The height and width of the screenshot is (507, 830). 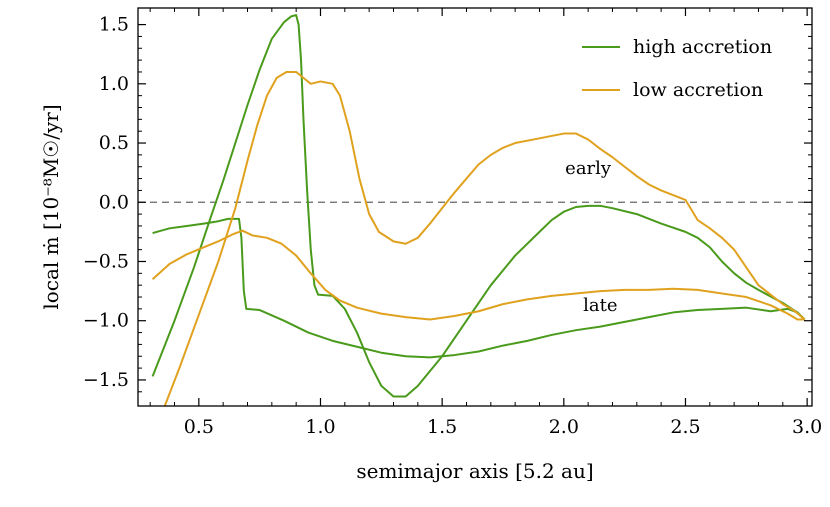 I want to click on x-tick-label: 2.0, so click(x=564, y=427).